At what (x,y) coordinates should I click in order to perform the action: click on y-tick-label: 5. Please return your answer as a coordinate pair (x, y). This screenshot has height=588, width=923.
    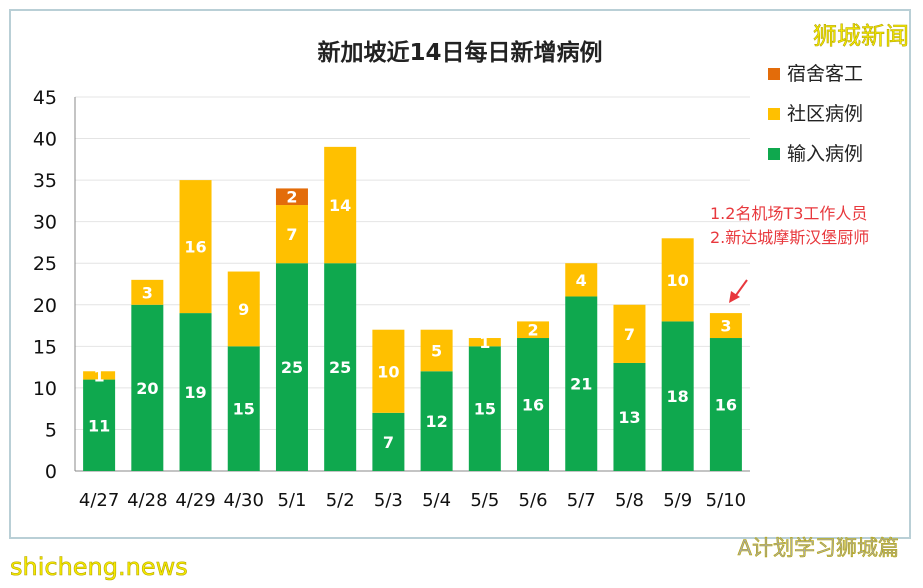
    Looking at the image, I should click on (51, 430).